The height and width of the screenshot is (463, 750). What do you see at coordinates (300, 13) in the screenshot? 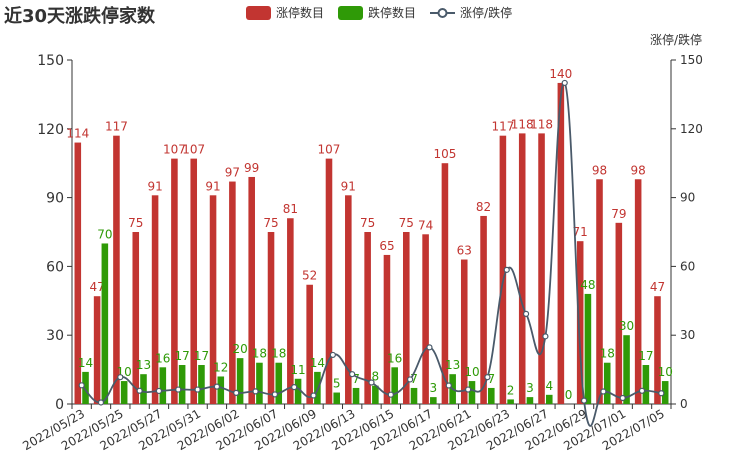
I see `legend-label-limit-up: 涨停数目` at bounding box center [300, 13].